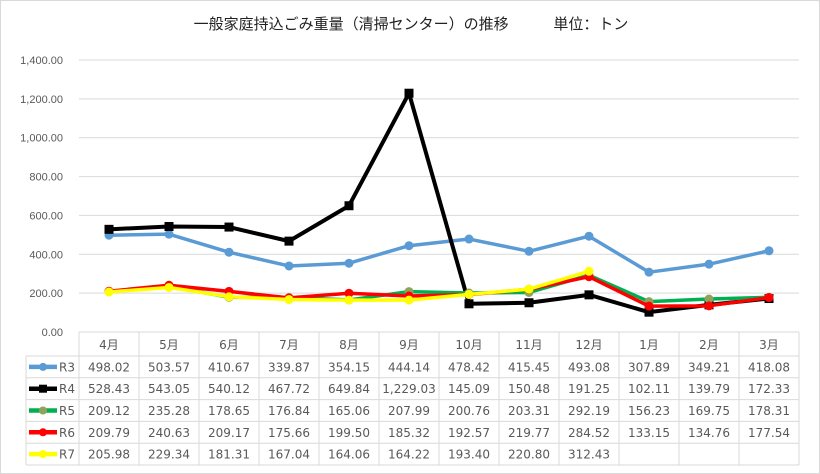 Image resolution: width=820 pixels, height=474 pixels. I want to click on x-category-label: 1月, so click(649, 345).